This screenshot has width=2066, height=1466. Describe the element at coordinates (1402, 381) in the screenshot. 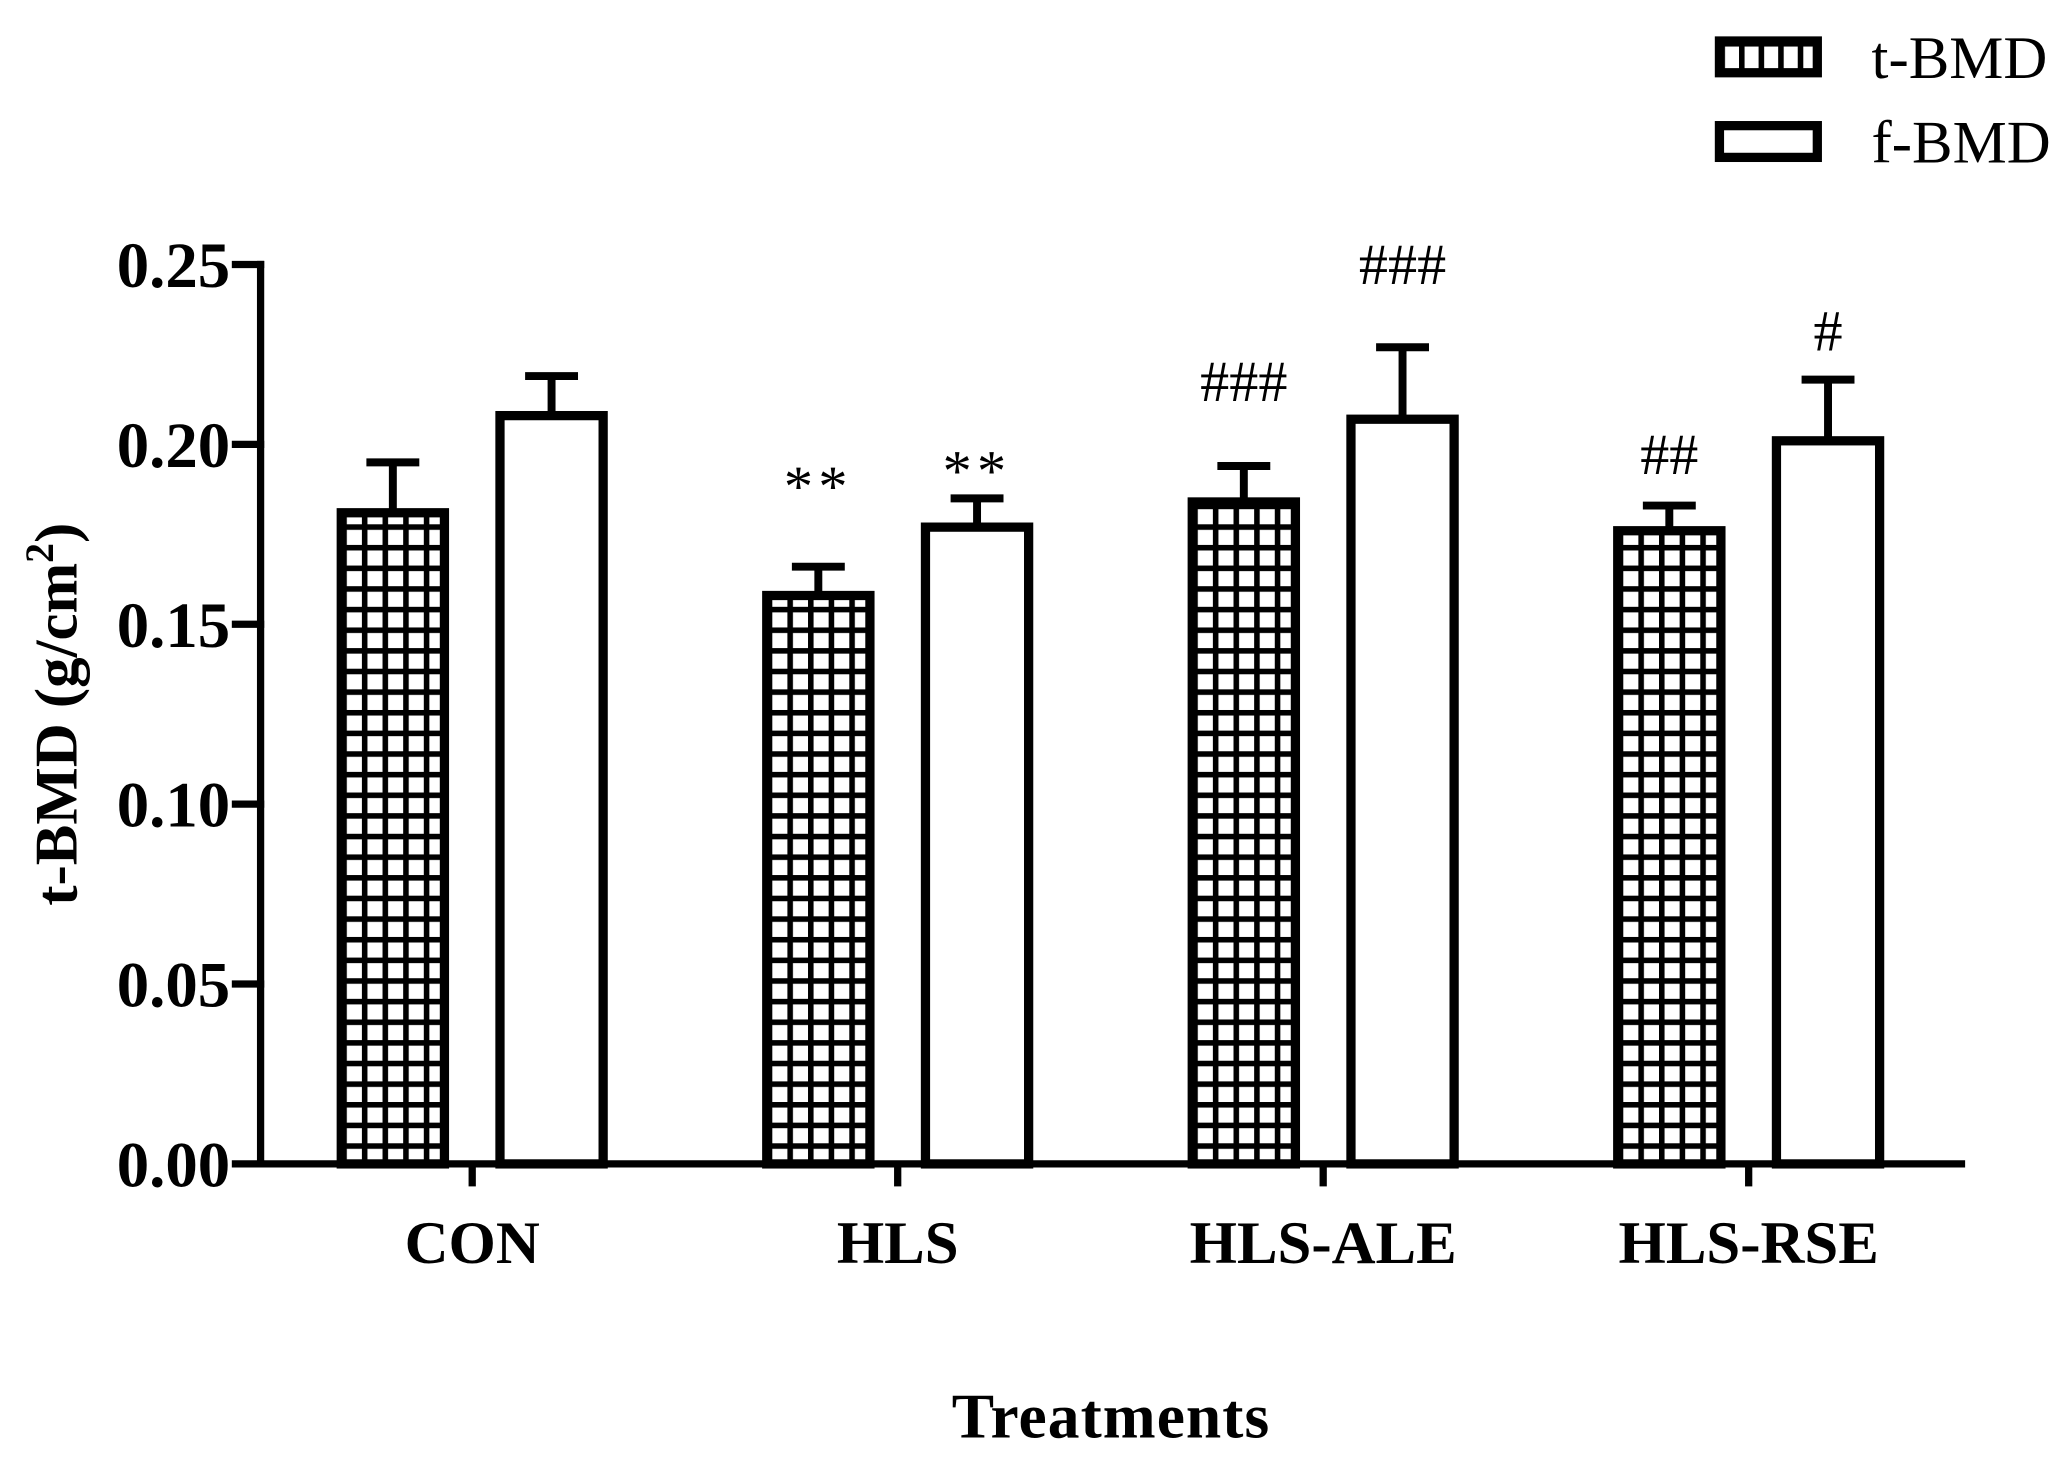

I see `error-bar-hls-ale-f-bmd` at that location.